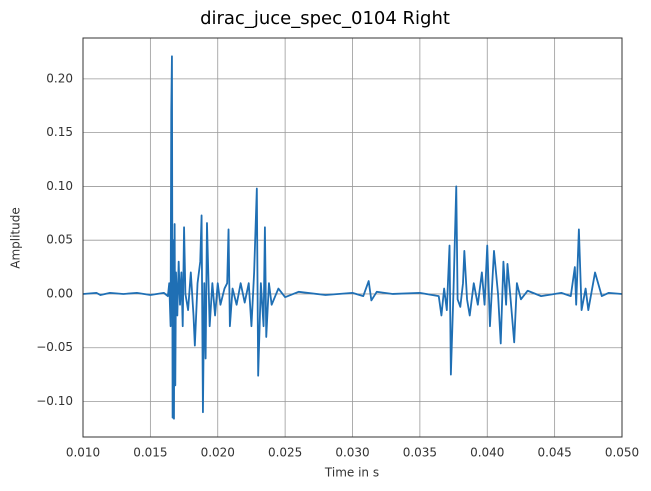 The width and height of the screenshot is (651, 491). Describe the element at coordinates (83, 453) in the screenshot. I see `x-tick-label: 0.010` at that location.